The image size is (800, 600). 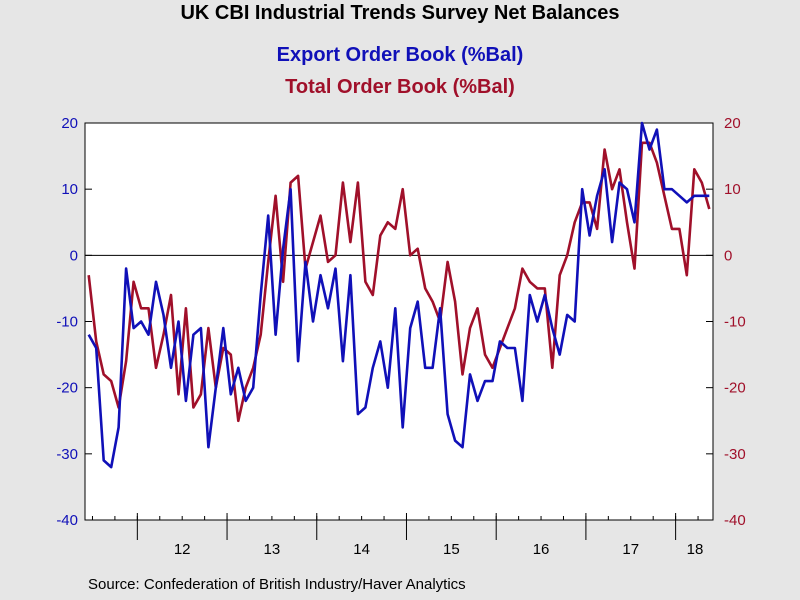 What do you see at coordinates (732, 189) in the screenshot?
I see `y-tick-label-right: 10` at bounding box center [732, 189].